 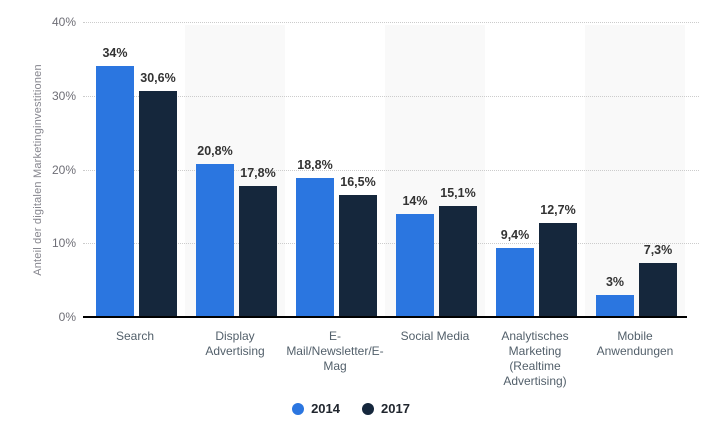 I want to click on y-tick-0pct: 0%, so click(x=67, y=317).